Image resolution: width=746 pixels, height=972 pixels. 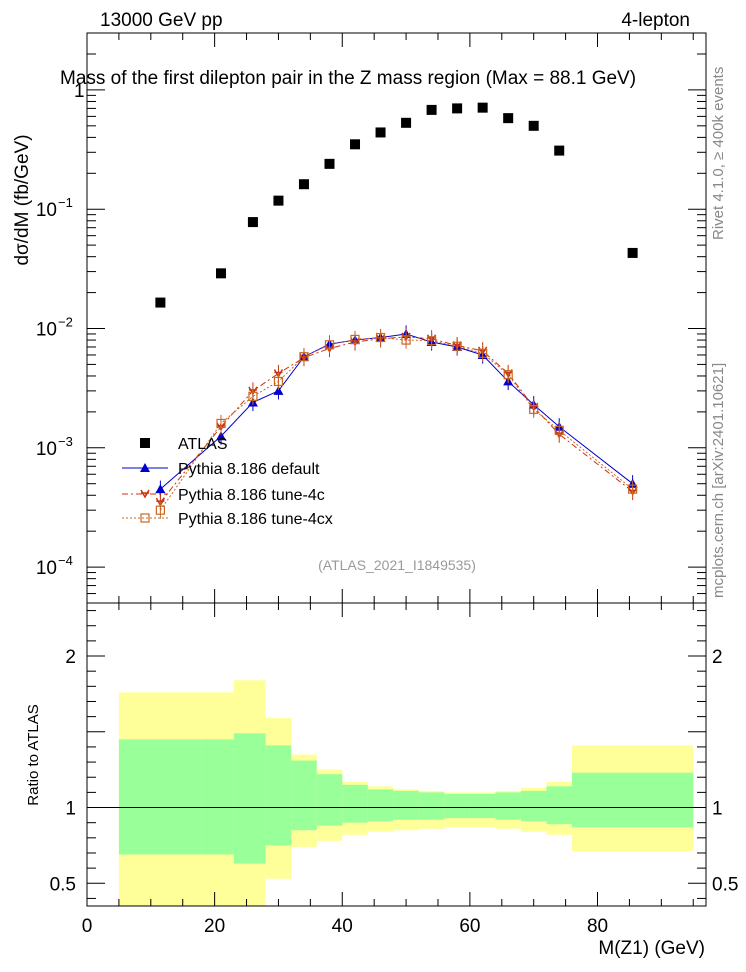 I want to click on legend-label: ATLAS, so click(x=203, y=444).